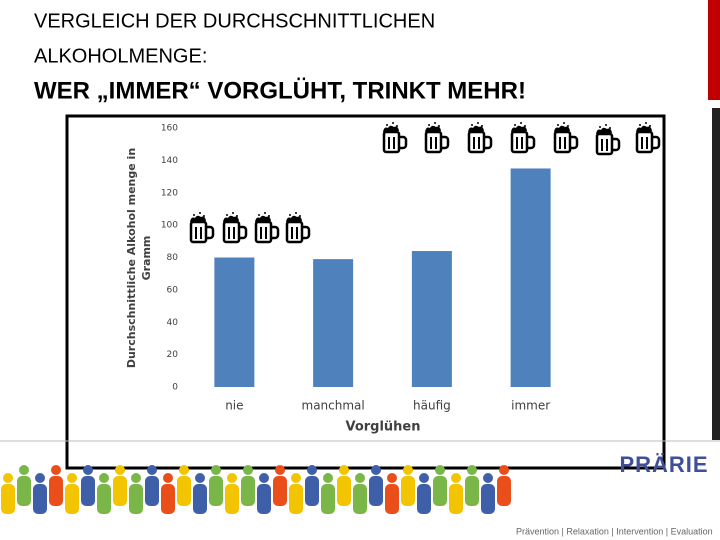 The width and height of the screenshot is (720, 540). What do you see at coordinates (234, 406) in the screenshot?
I see `x-tick-label: nie` at bounding box center [234, 406].